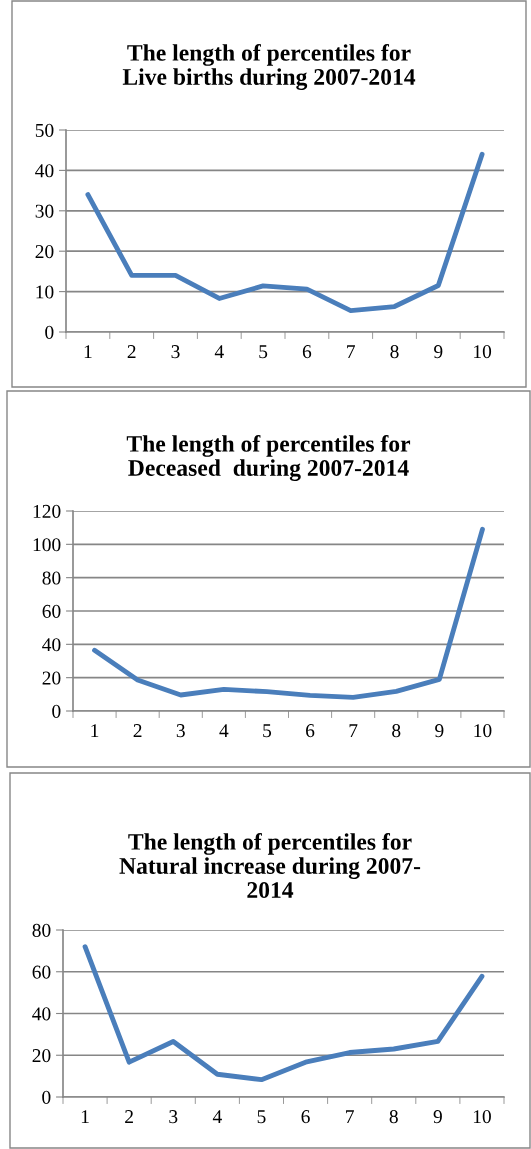 This screenshot has width=531, height=1149. I want to click on y-tick-label: 30, so click(44, 211).